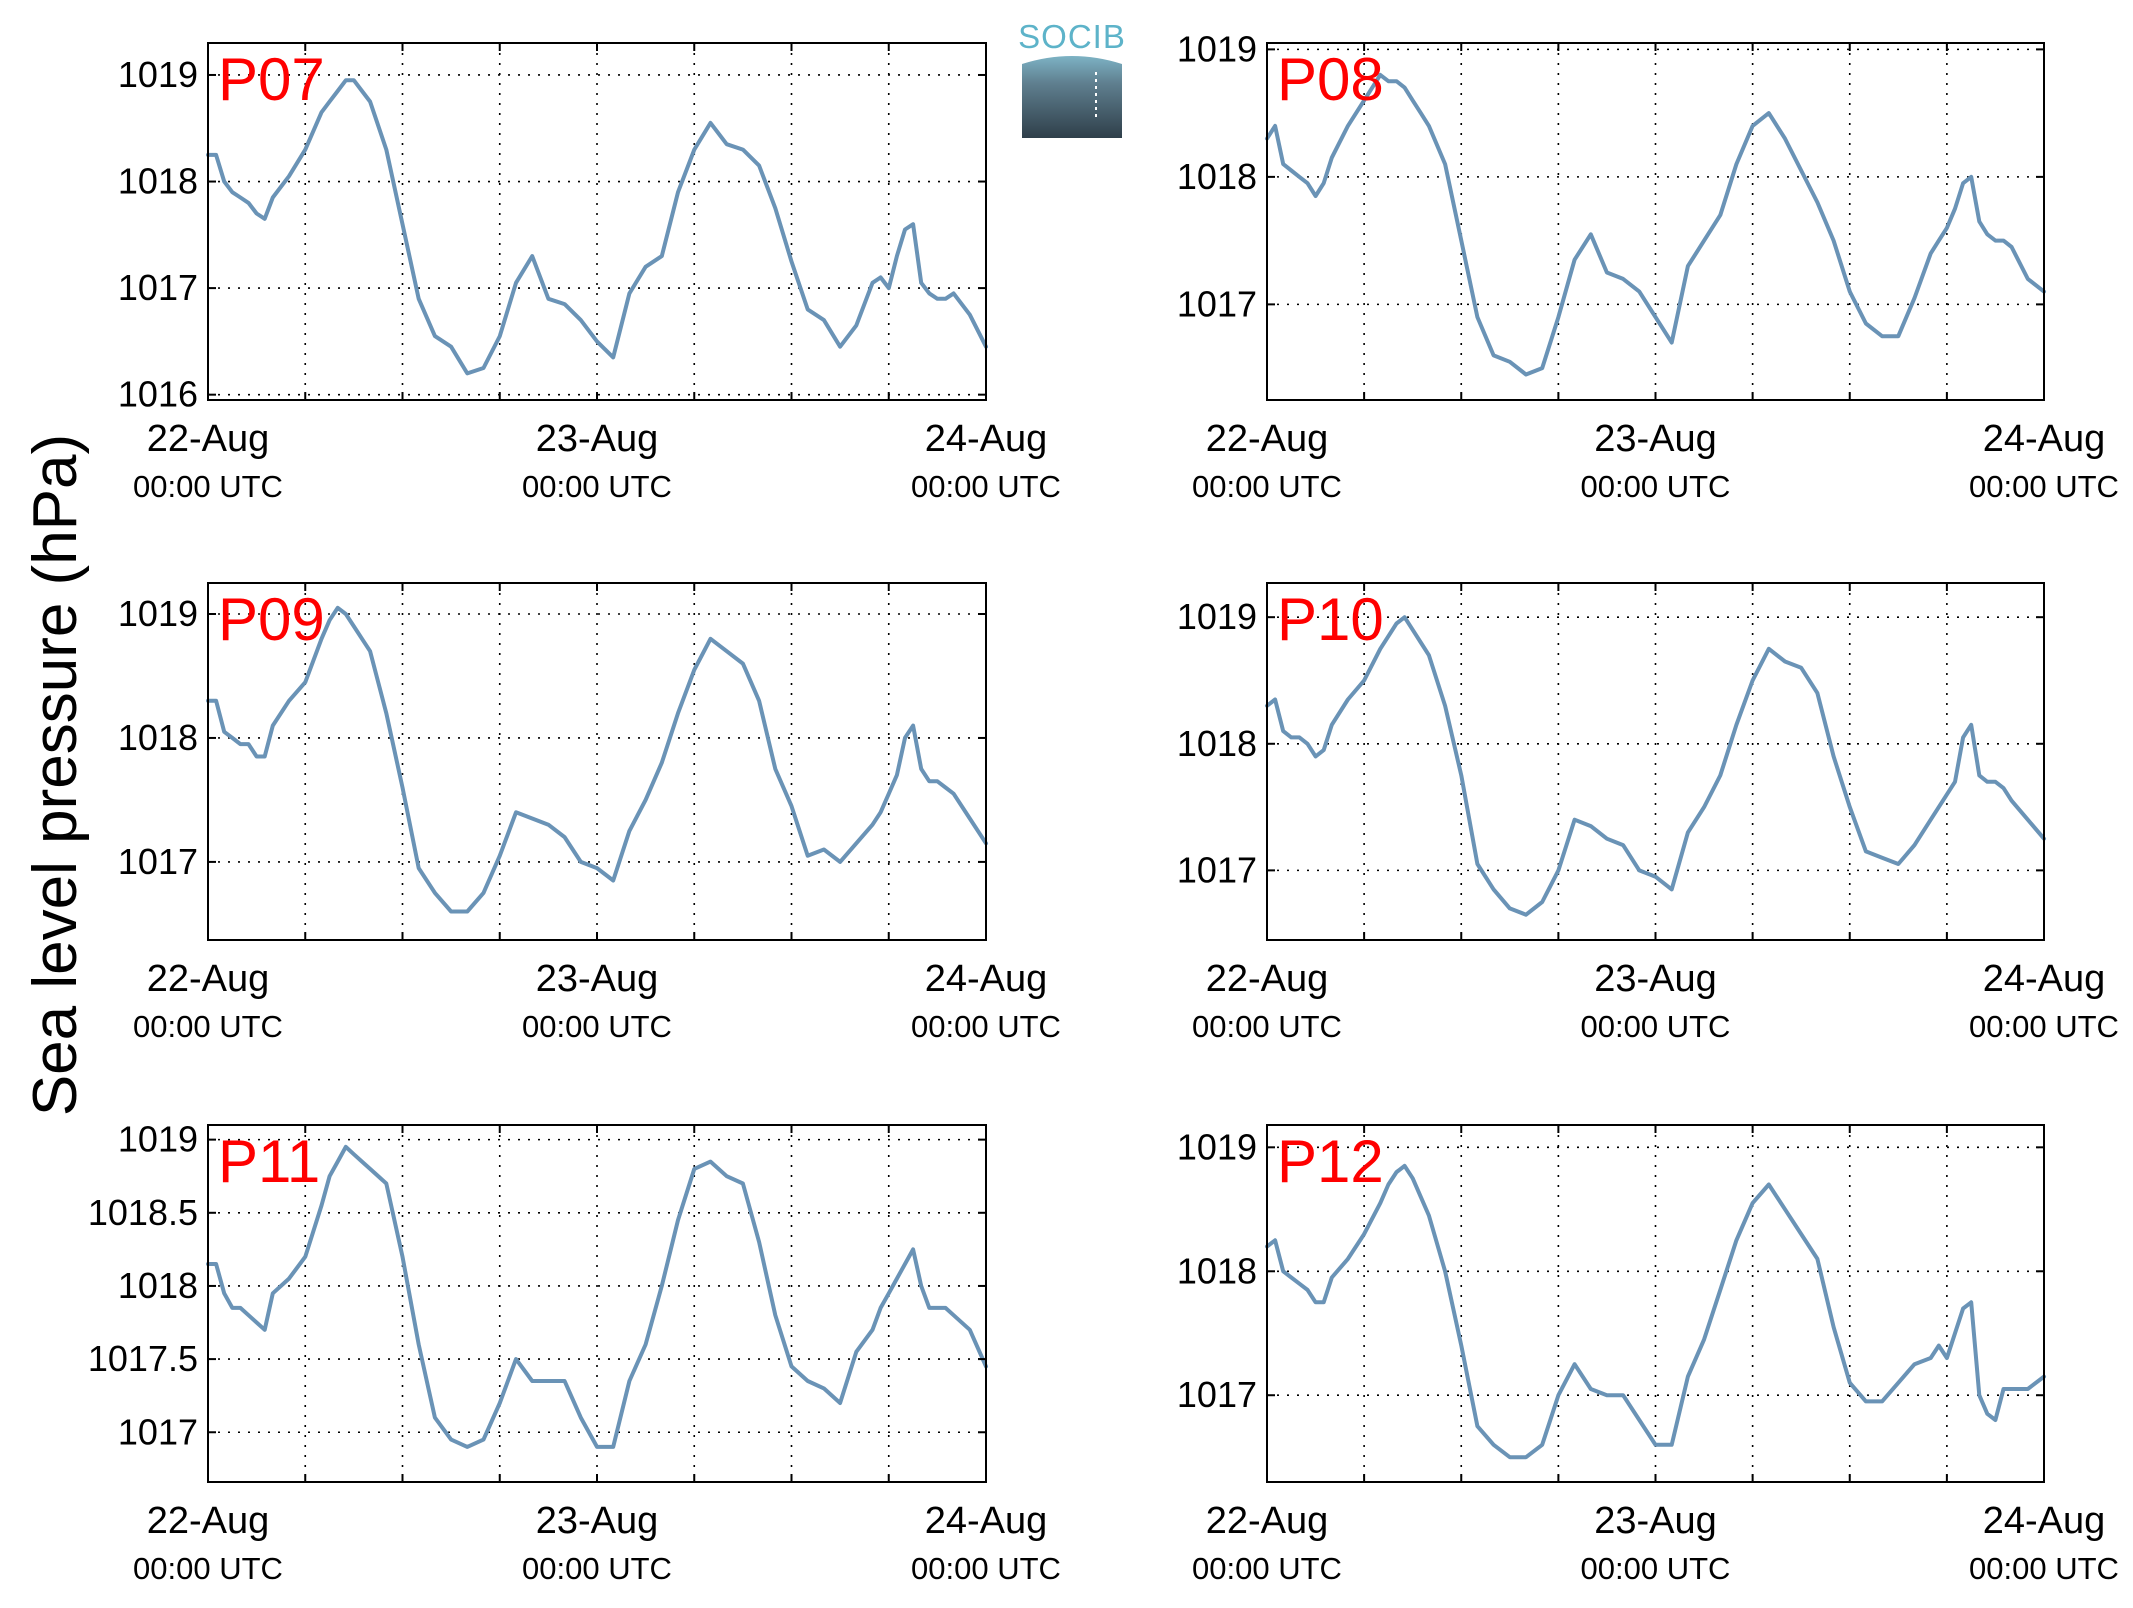 This screenshot has height=1608, width=2133. I want to click on y-tick-label: 1017.5, so click(143, 1358).